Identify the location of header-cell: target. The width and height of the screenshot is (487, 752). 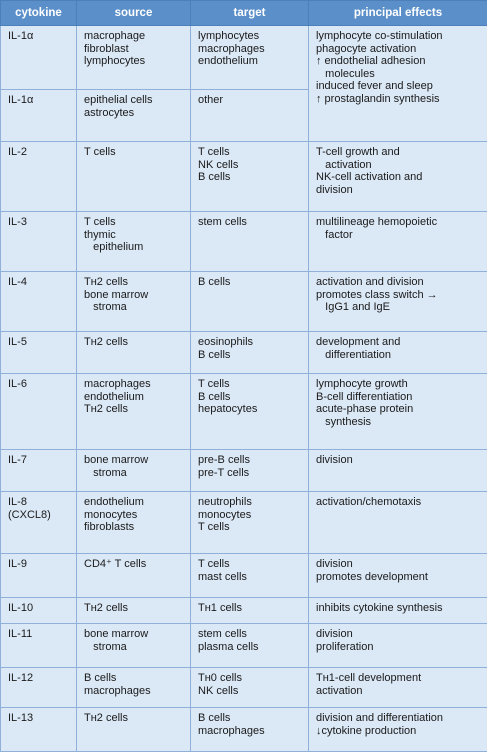
(250, 13).